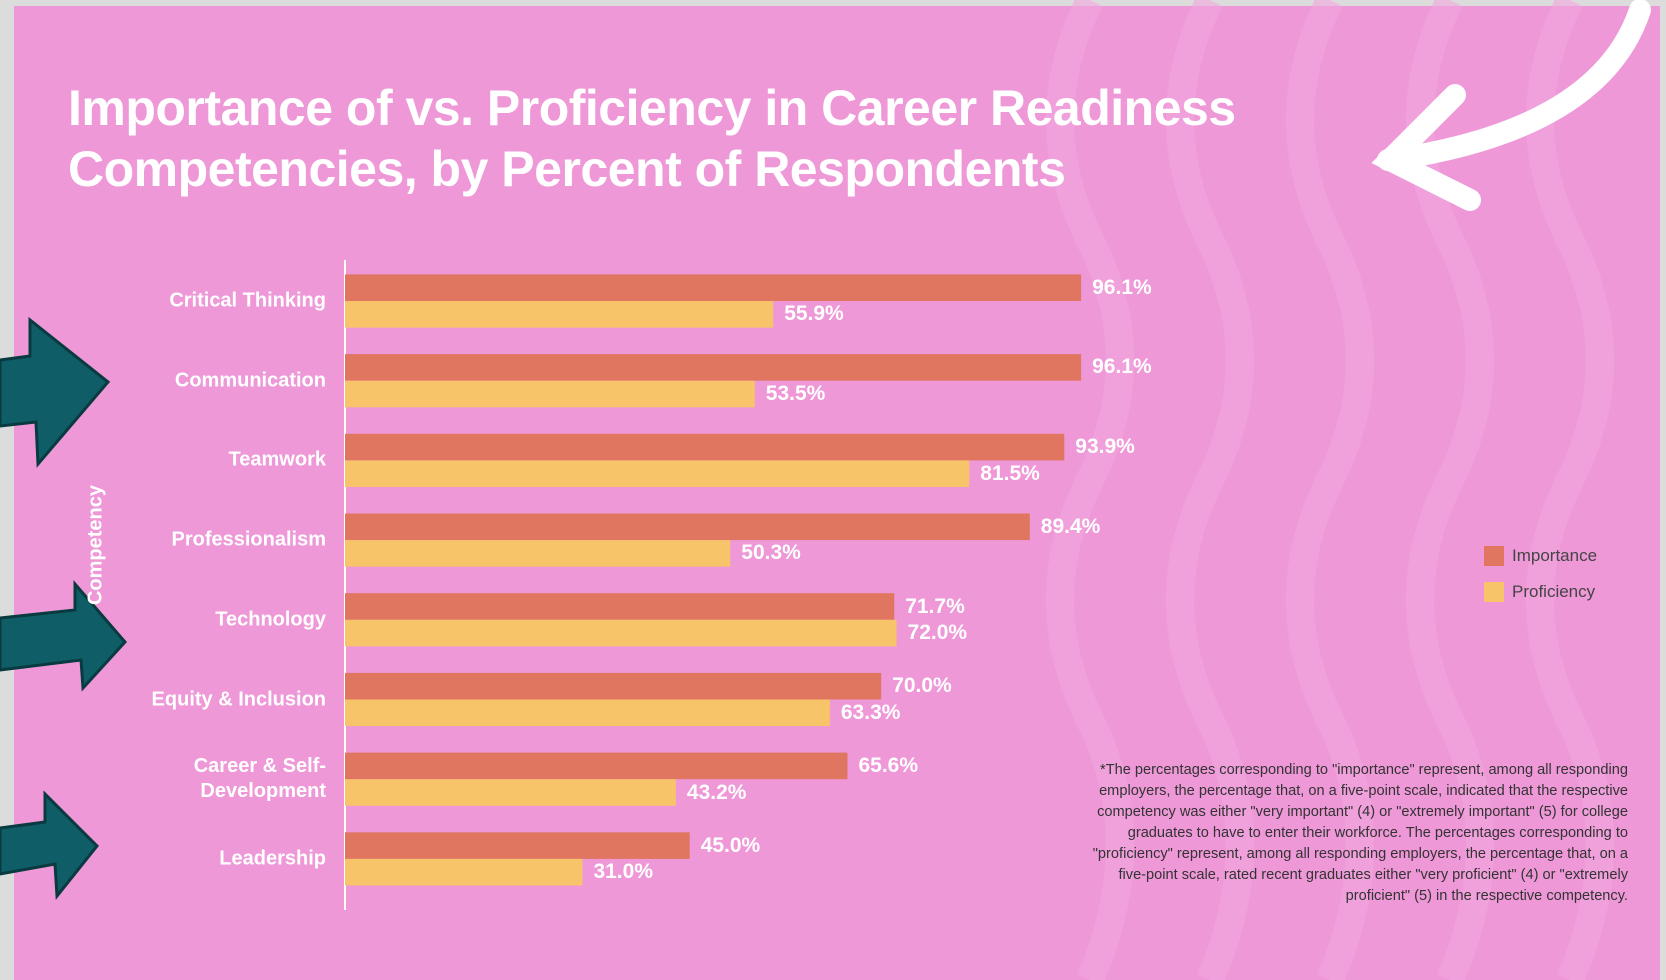 This screenshot has width=1666, height=980. What do you see at coordinates (1554, 591) in the screenshot?
I see `legend-label: Proficiency` at bounding box center [1554, 591].